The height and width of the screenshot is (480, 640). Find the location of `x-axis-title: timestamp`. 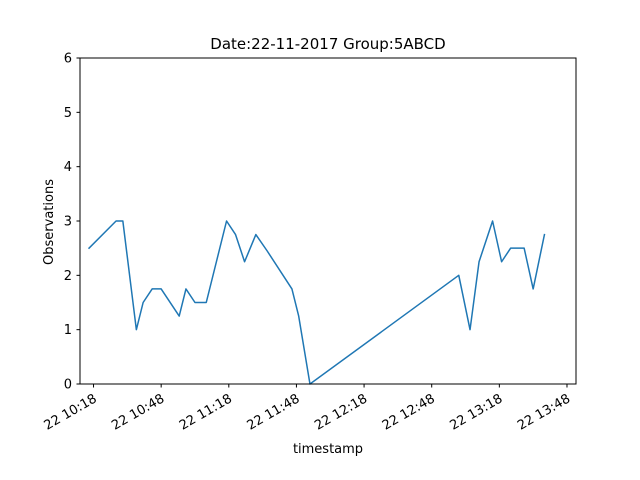

x-axis-title: timestamp is located at coordinates (328, 449).